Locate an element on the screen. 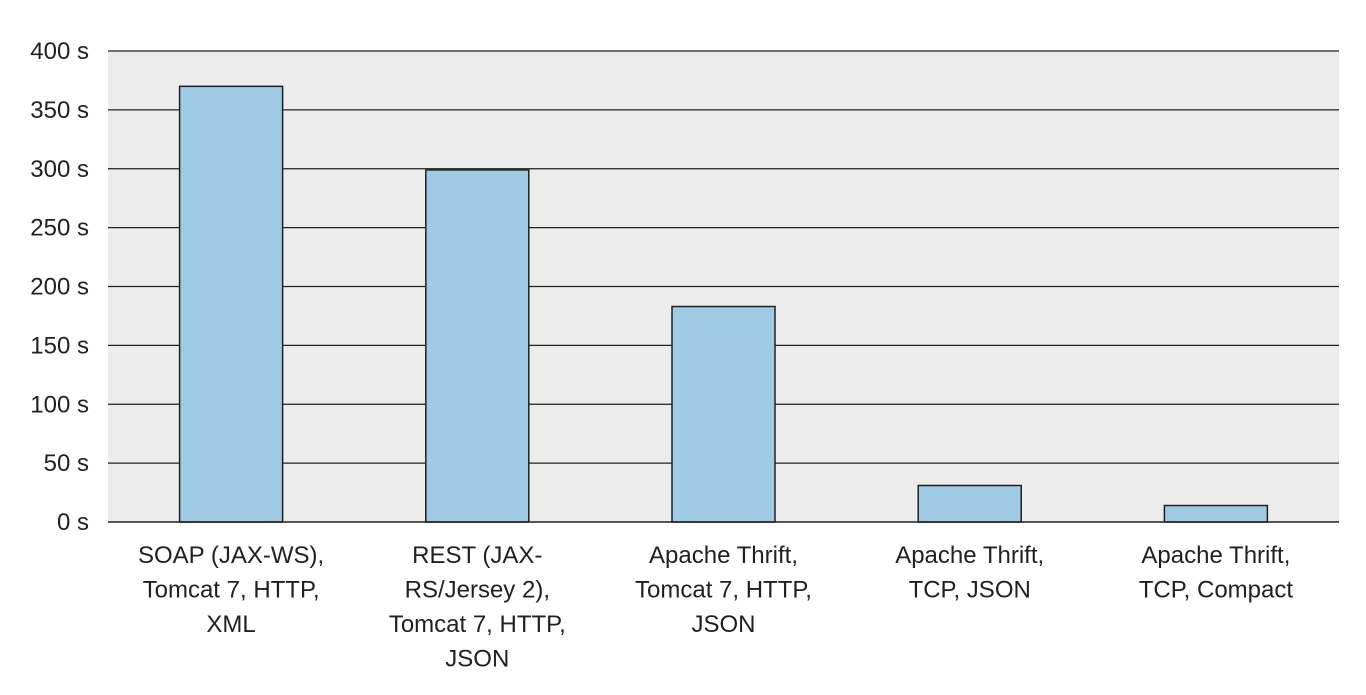 This screenshot has width=1366, height=695. y-tick-label: 400 s is located at coordinates (59, 51).